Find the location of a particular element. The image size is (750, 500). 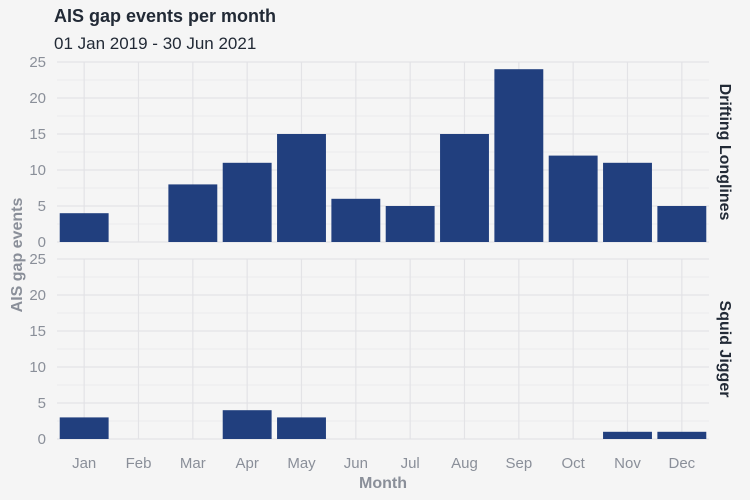

x-tick-label: Mar is located at coordinates (193, 463).